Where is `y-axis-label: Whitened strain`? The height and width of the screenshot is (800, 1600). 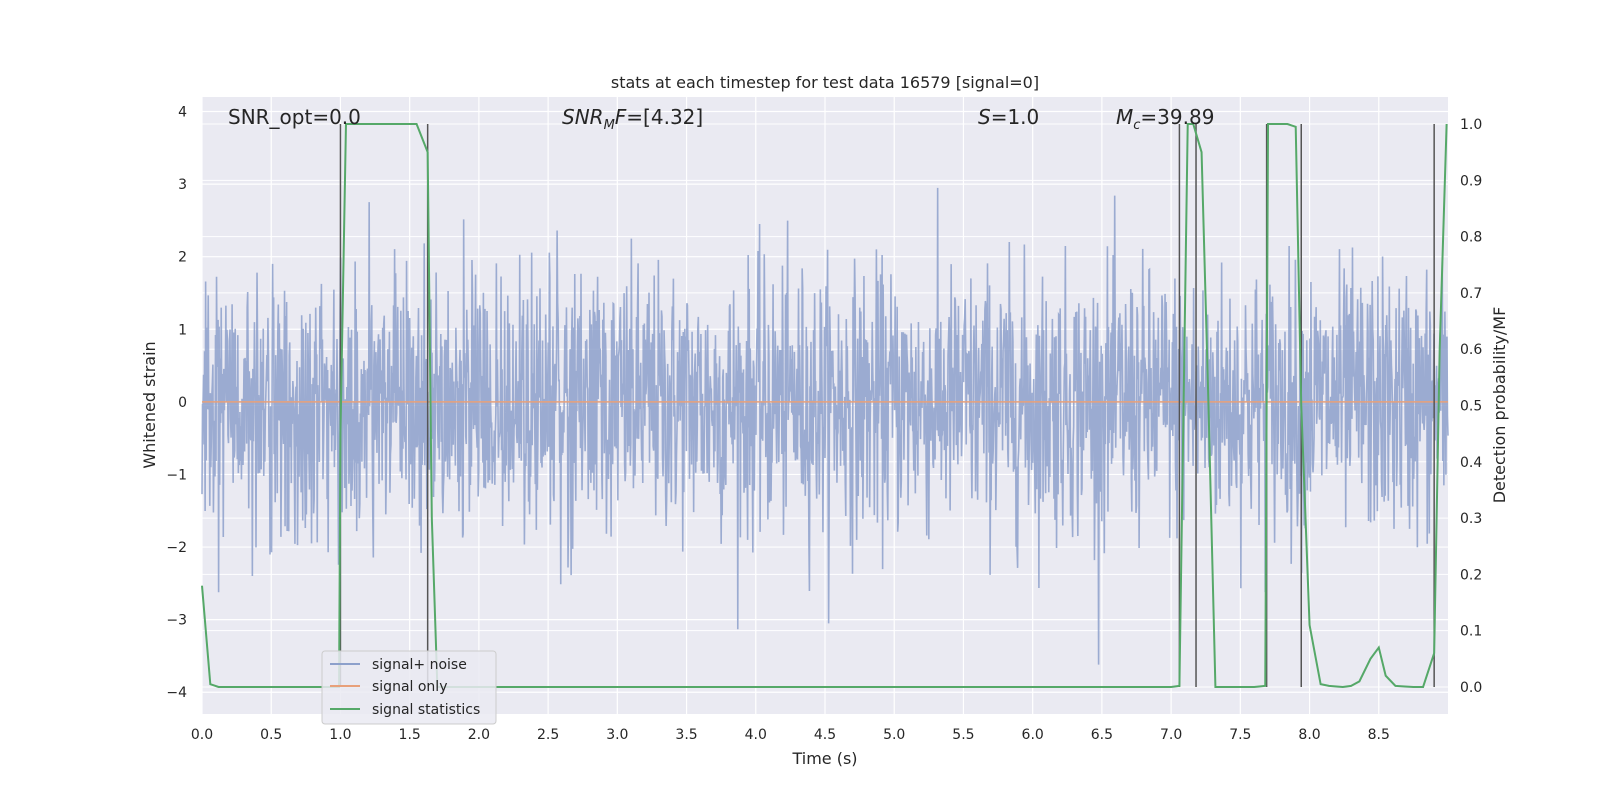
y-axis-label: Whitened strain is located at coordinates (149, 404).